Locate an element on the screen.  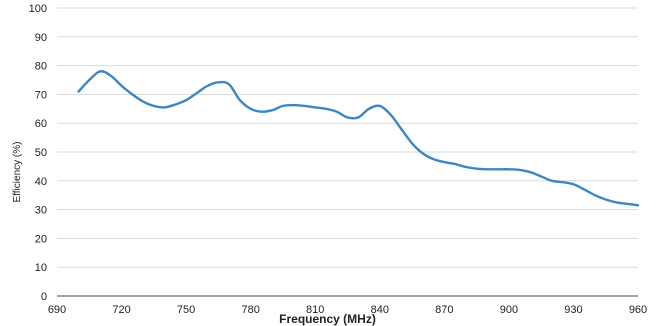
x-axis-title: Frequency (MHz) is located at coordinates (327, 319).